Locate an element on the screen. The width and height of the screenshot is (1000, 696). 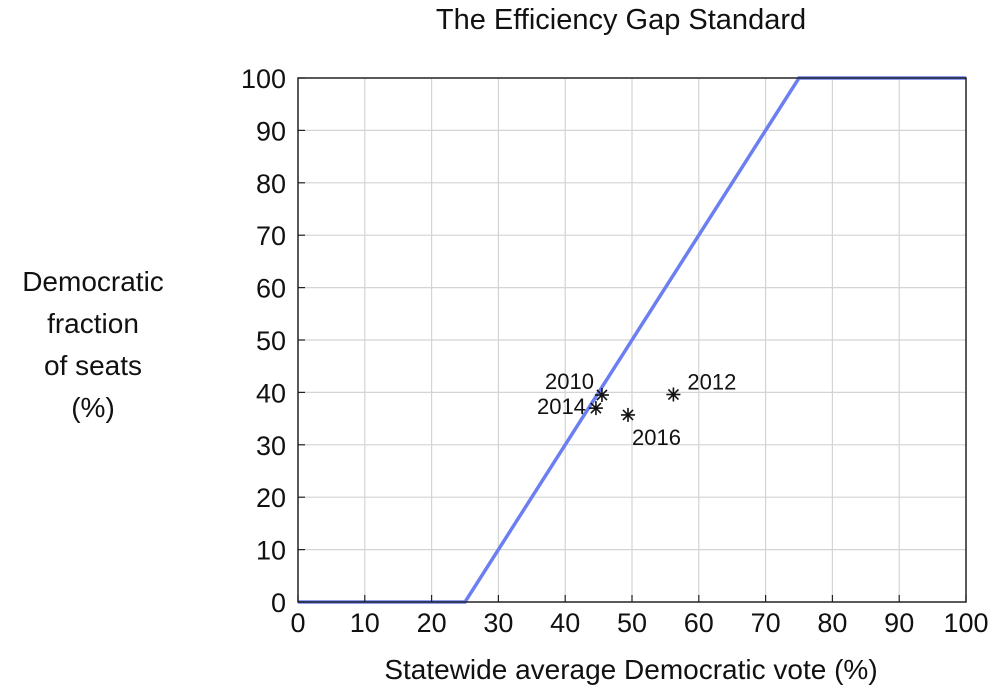
y-axis-label-line: of seats is located at coordinates (93, 365).